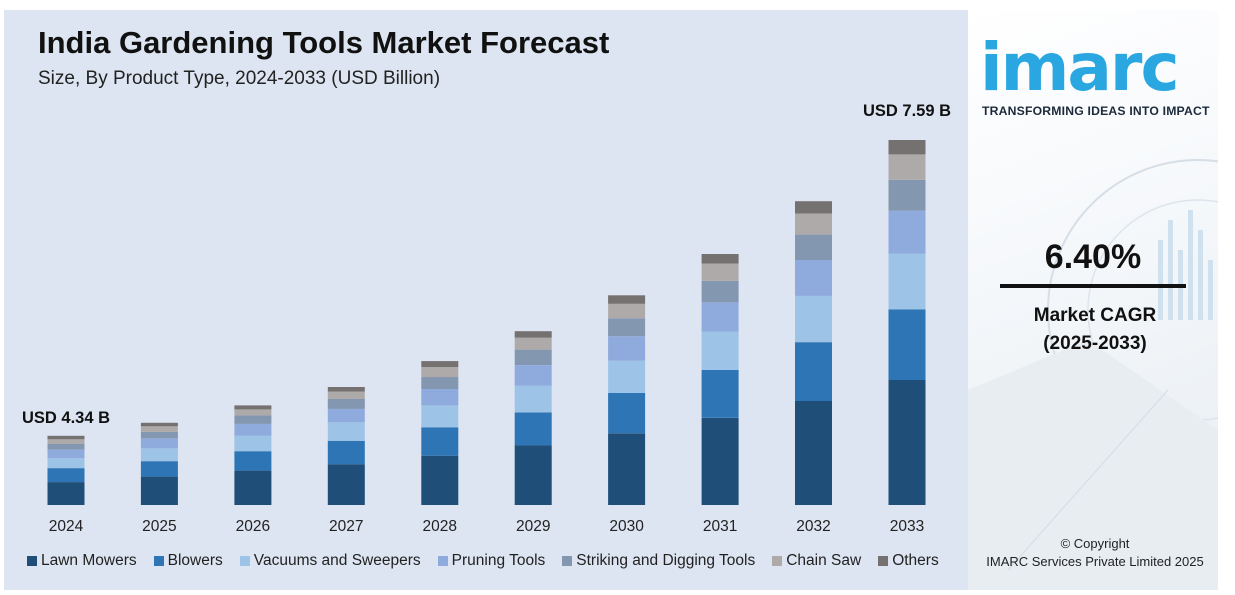 The image size is (1235, 595). What do you see at coordinates (89, 560) in the screenshot?
I see `legend-label: Lawn Mowers` at bounding box center [89, 560].